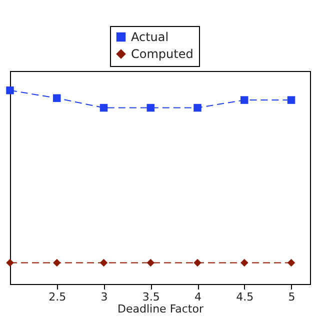 The width and height of the screenshot is (320, 320). What do you see at coordinates (151, 297) in the screenshot?
I see `x-tick-label: 3.5` at bounding box center [151, 297].